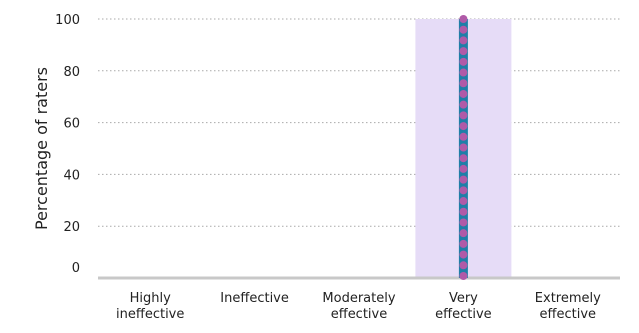 The image size is (639, 333). Describe the element at coordinates (358, 298) in the screenshot. I see `x-tick-label-2-line-0: Moderately` at that location.